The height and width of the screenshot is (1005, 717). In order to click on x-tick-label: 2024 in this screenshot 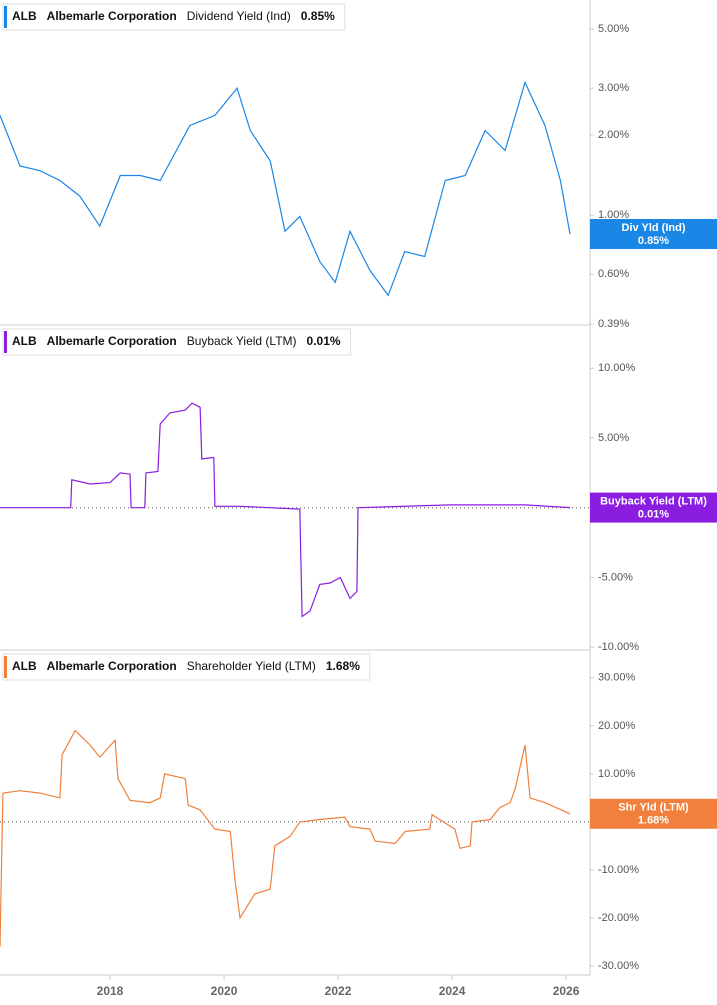, I will do `click(452, 991)`.